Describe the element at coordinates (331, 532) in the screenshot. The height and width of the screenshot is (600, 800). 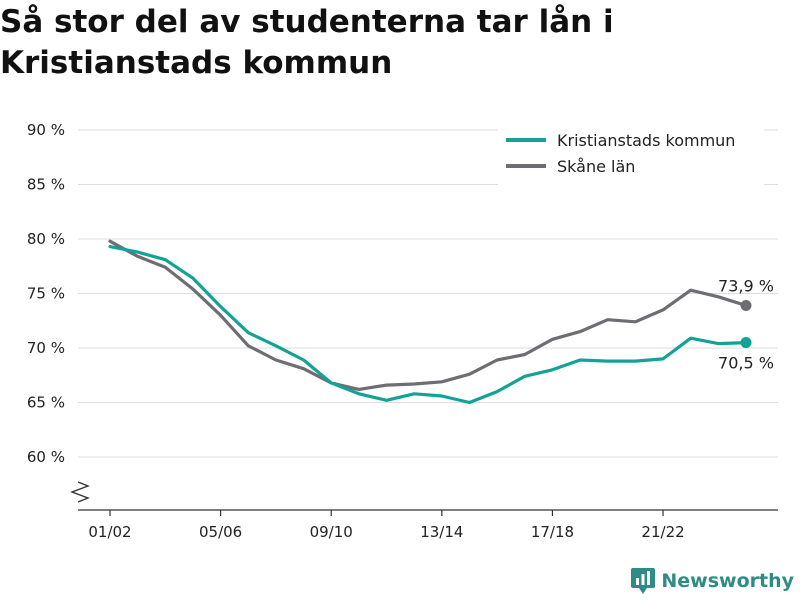
I see `x-tick-label: 09/10` at that location.